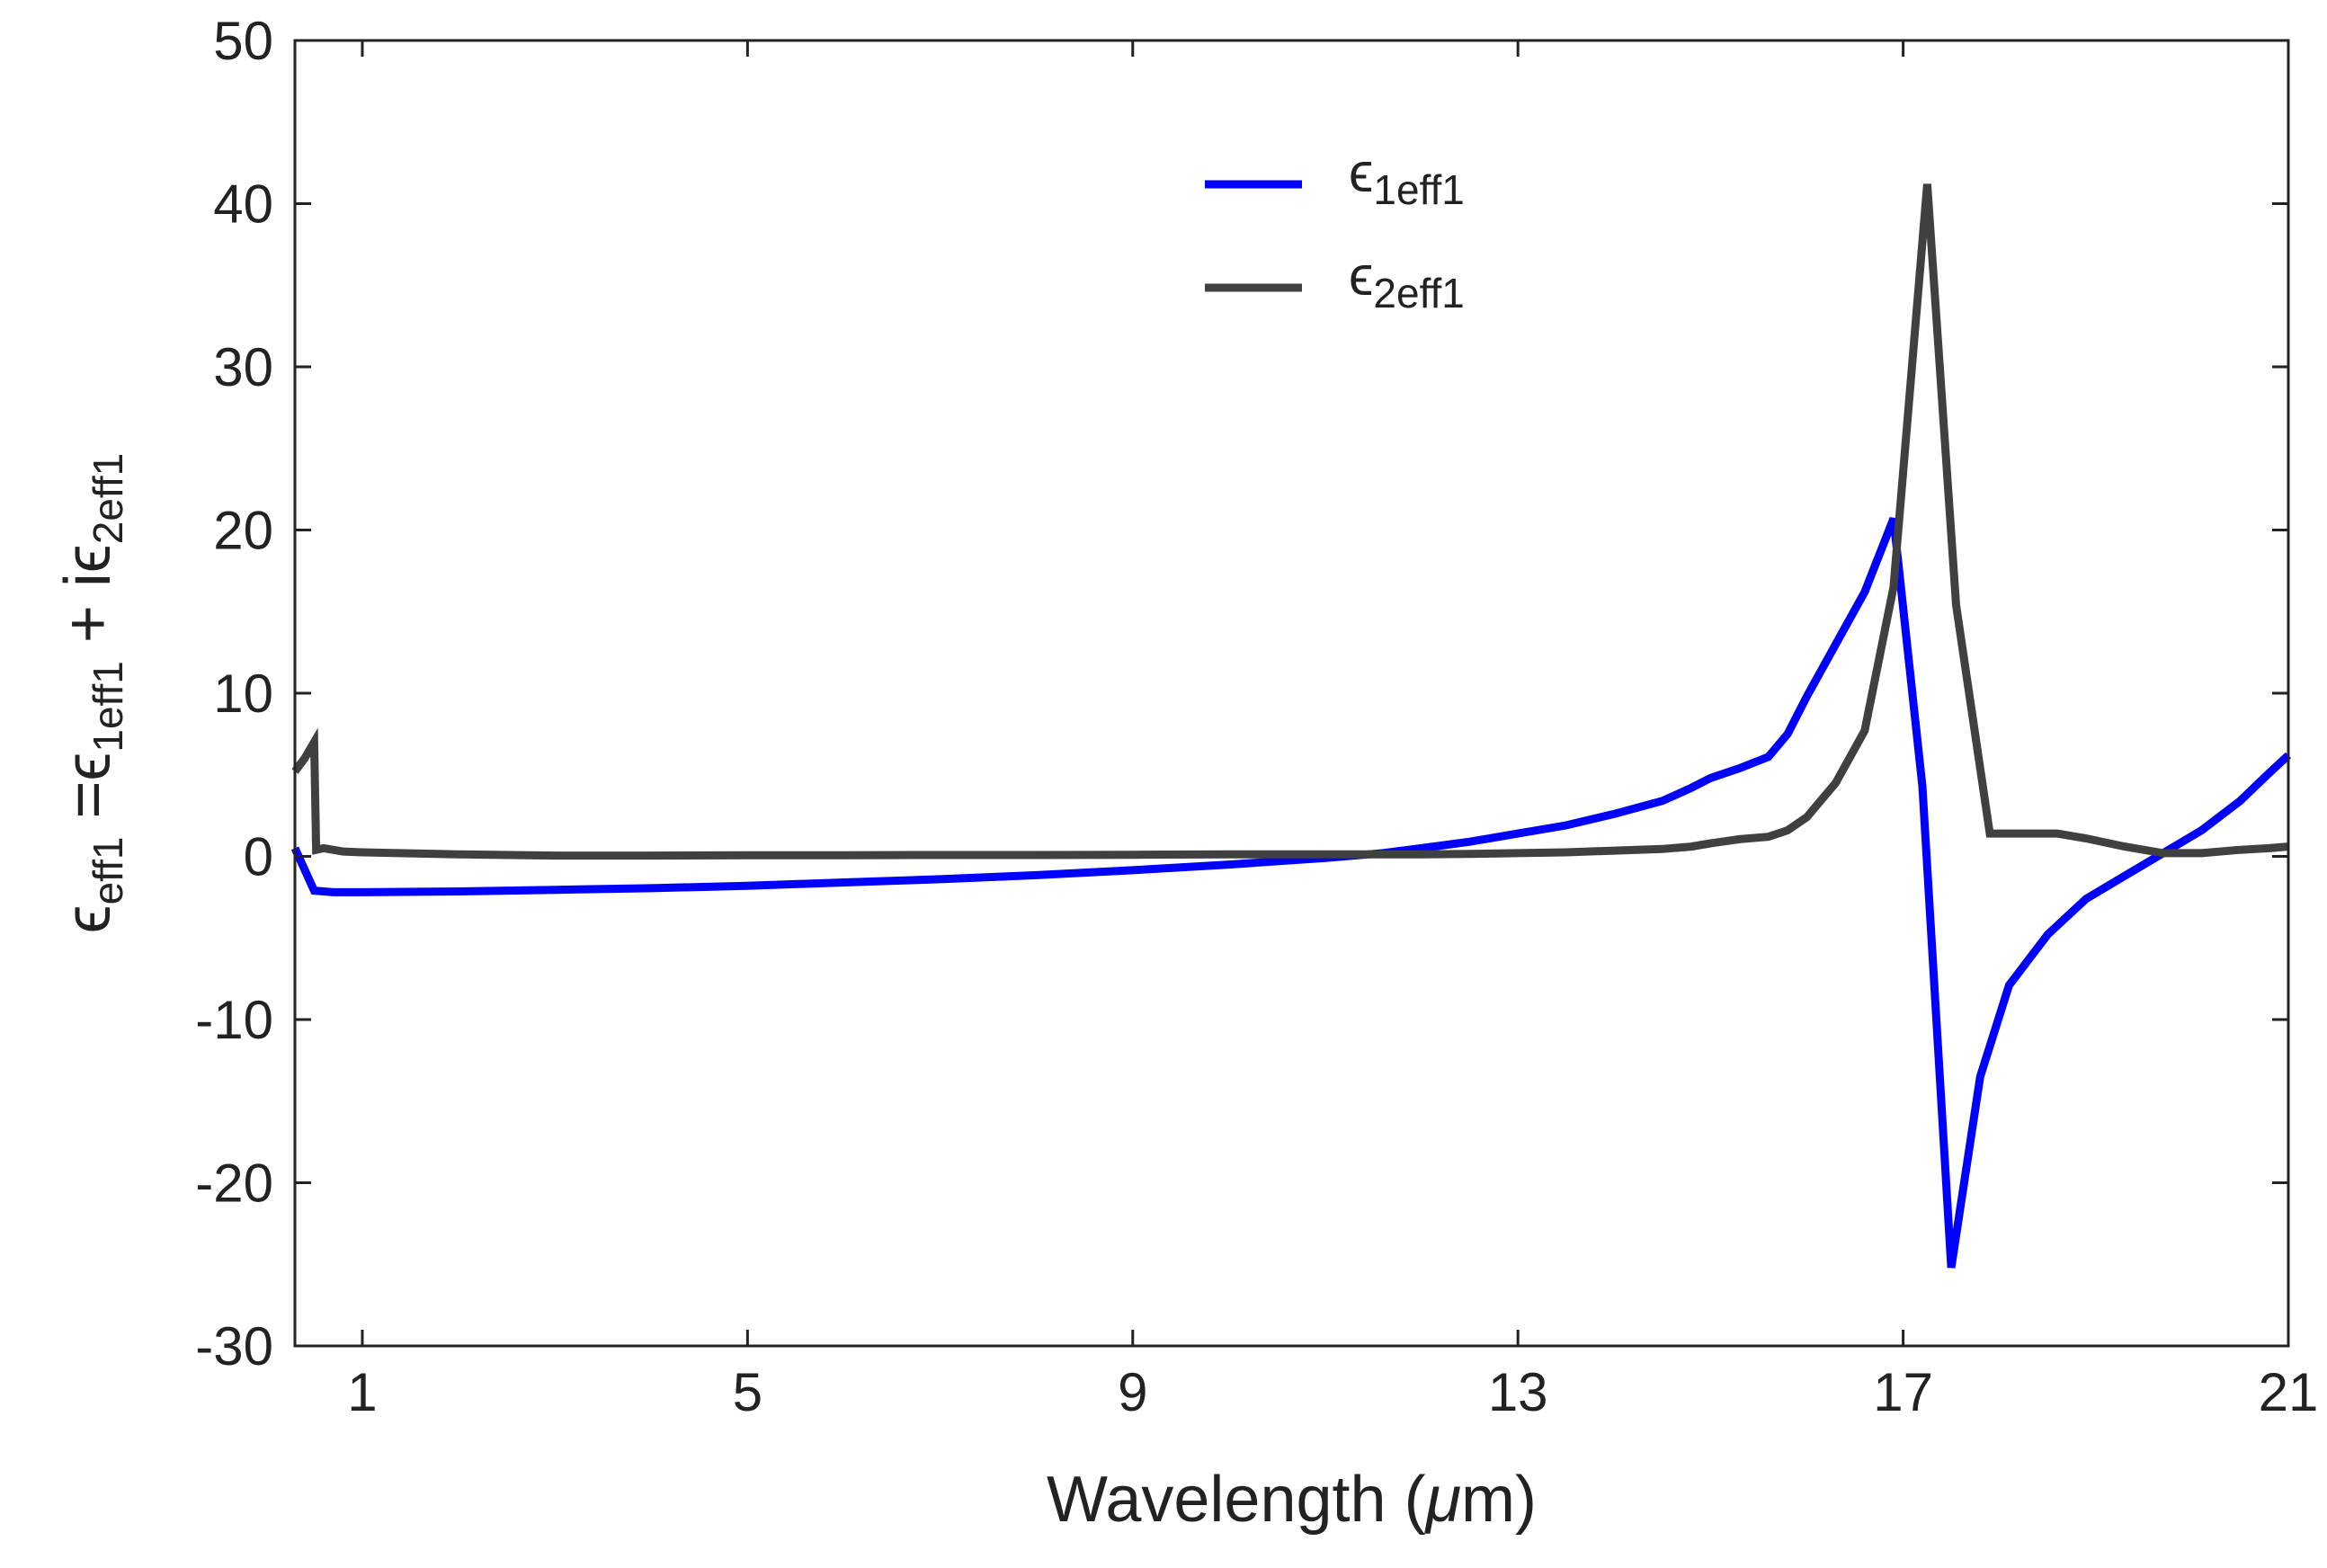  What do you see at coordinates (234, 1184) in the screenshot?
I see `y-tick-label: -20` at bounding box center [234, 1184].